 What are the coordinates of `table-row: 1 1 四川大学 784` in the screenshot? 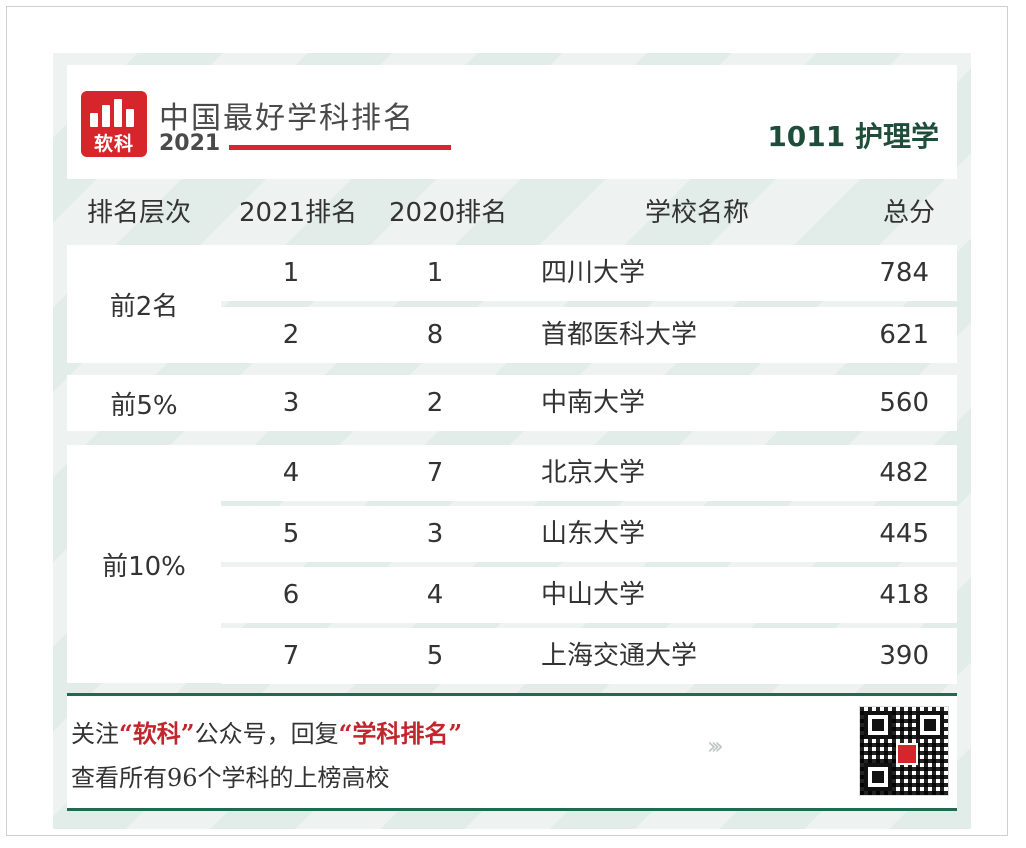 It's located at (589, 273).